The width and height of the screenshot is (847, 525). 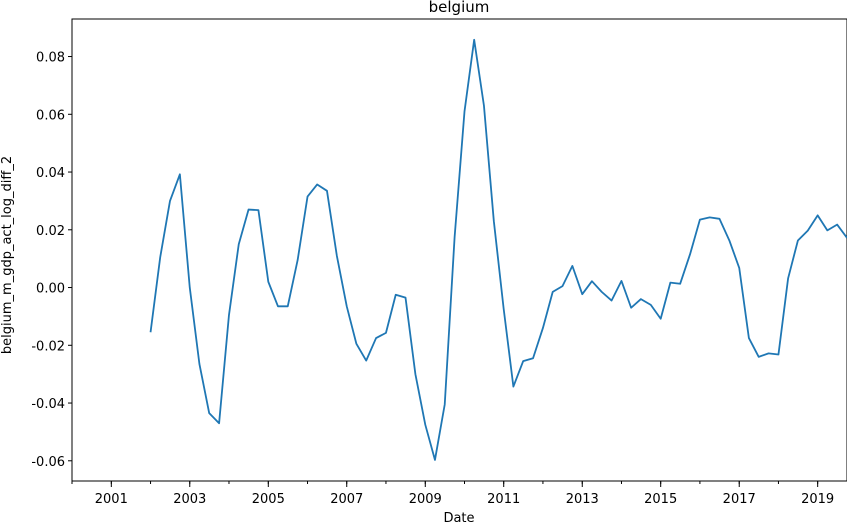 I want to click on y-tick-label: 0.04, so click(x=50, y=173).